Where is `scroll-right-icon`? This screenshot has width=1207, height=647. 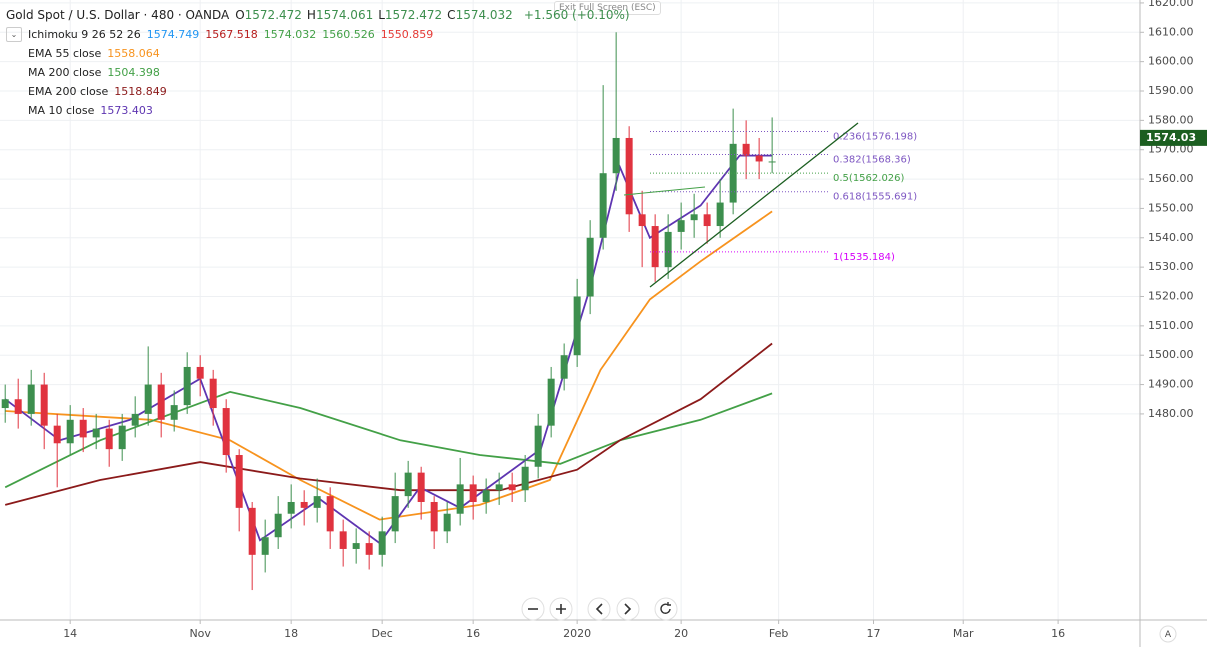
scroll-right-icon is located at coordinates (628, 609).